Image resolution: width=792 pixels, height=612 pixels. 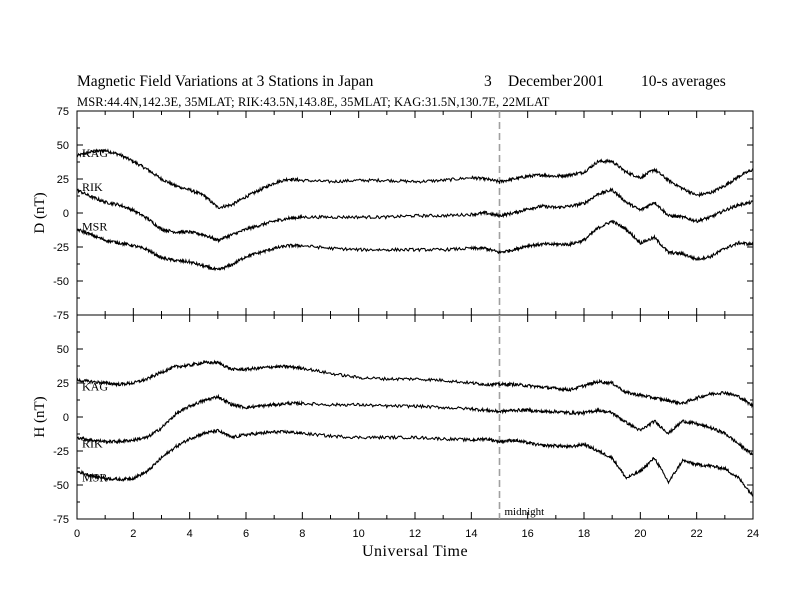 I want to click on x-tick-label: 14, so click(x=471, y=534).